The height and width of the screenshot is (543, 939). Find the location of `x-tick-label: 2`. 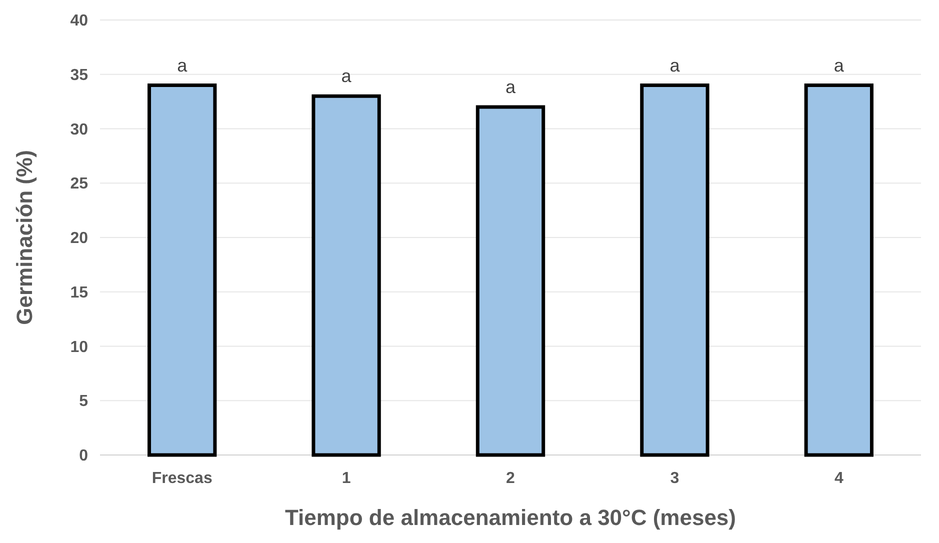

x-tick-label: 2 is located at coordinates (511, 478).